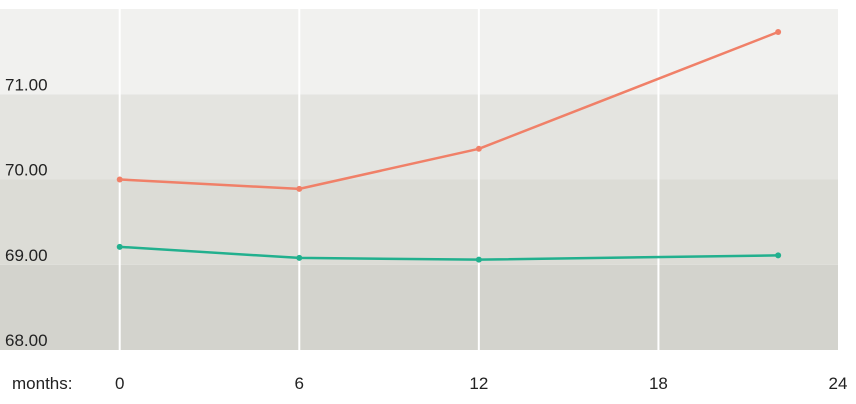 The height and width of the screenshot is (404, 856). Describe the element at coordinates (26, 255) in the screenshot. I see `y-tick-label: 69.00` at that location.